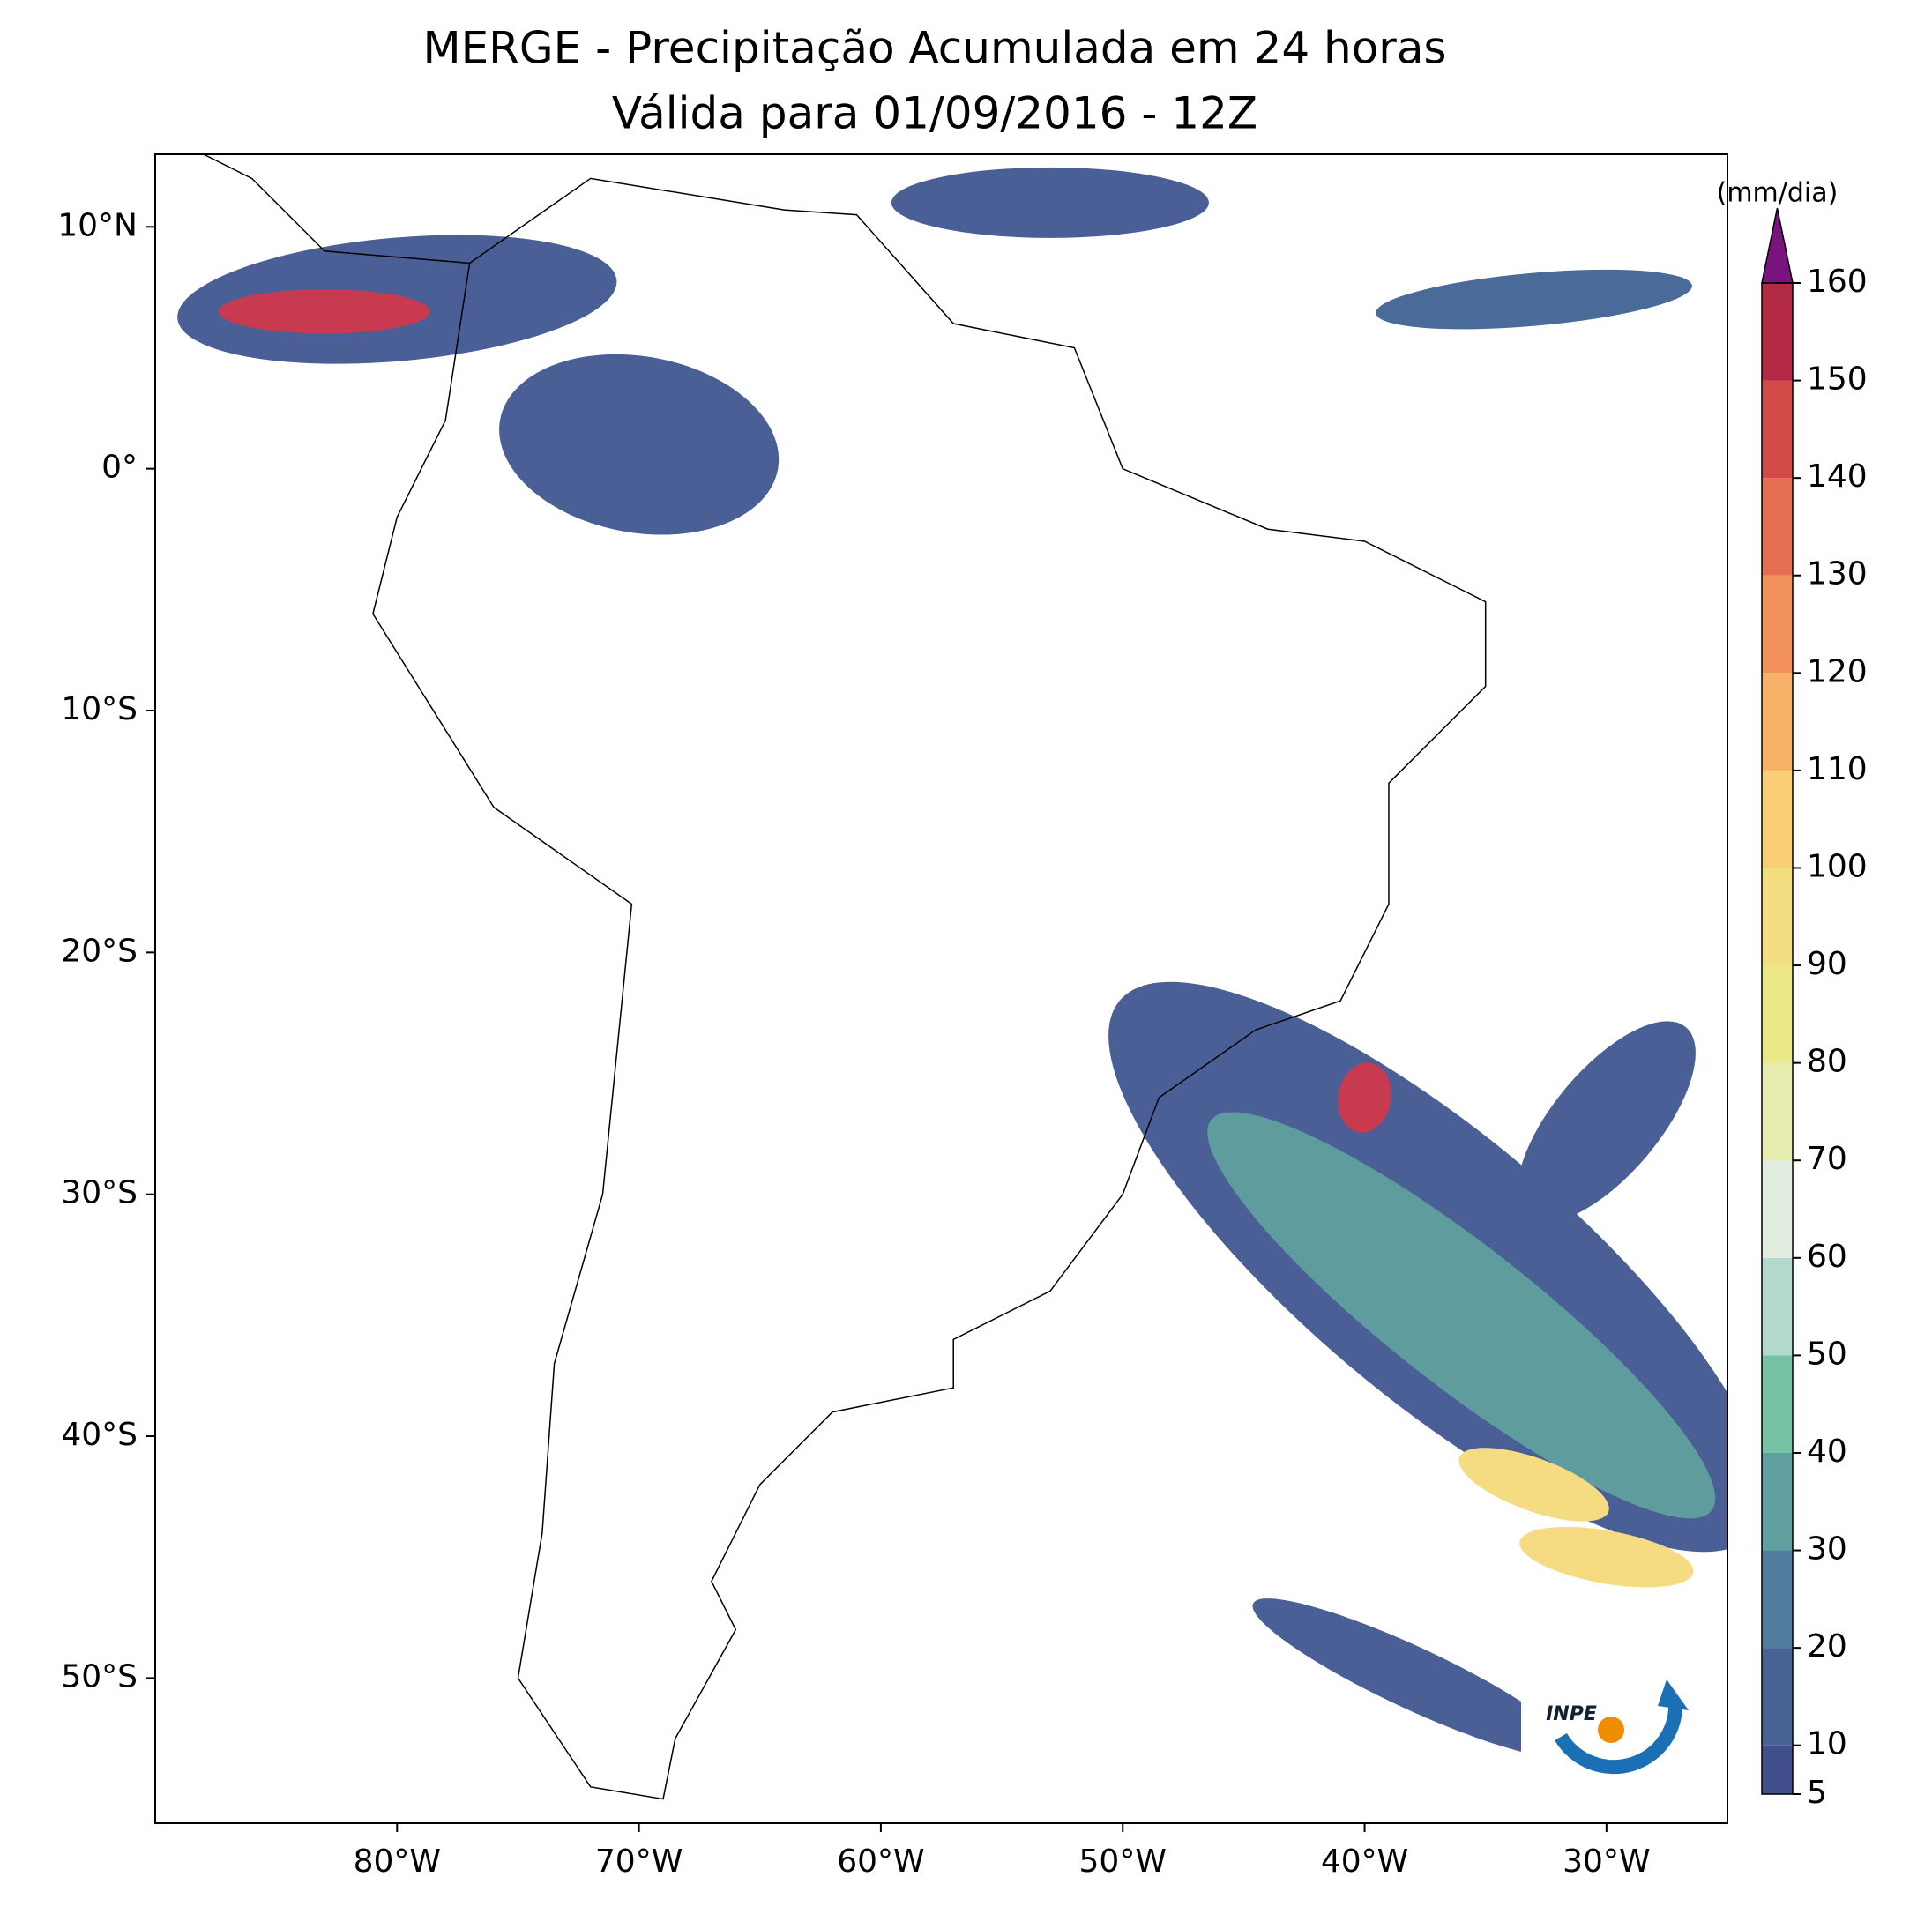 Image resolution: width=1932 pixels, height=1914 pixels. Describe the element at coordinates (1837, 769) in the screenshot. I see `colorbar-tick-label: 110` at that location.